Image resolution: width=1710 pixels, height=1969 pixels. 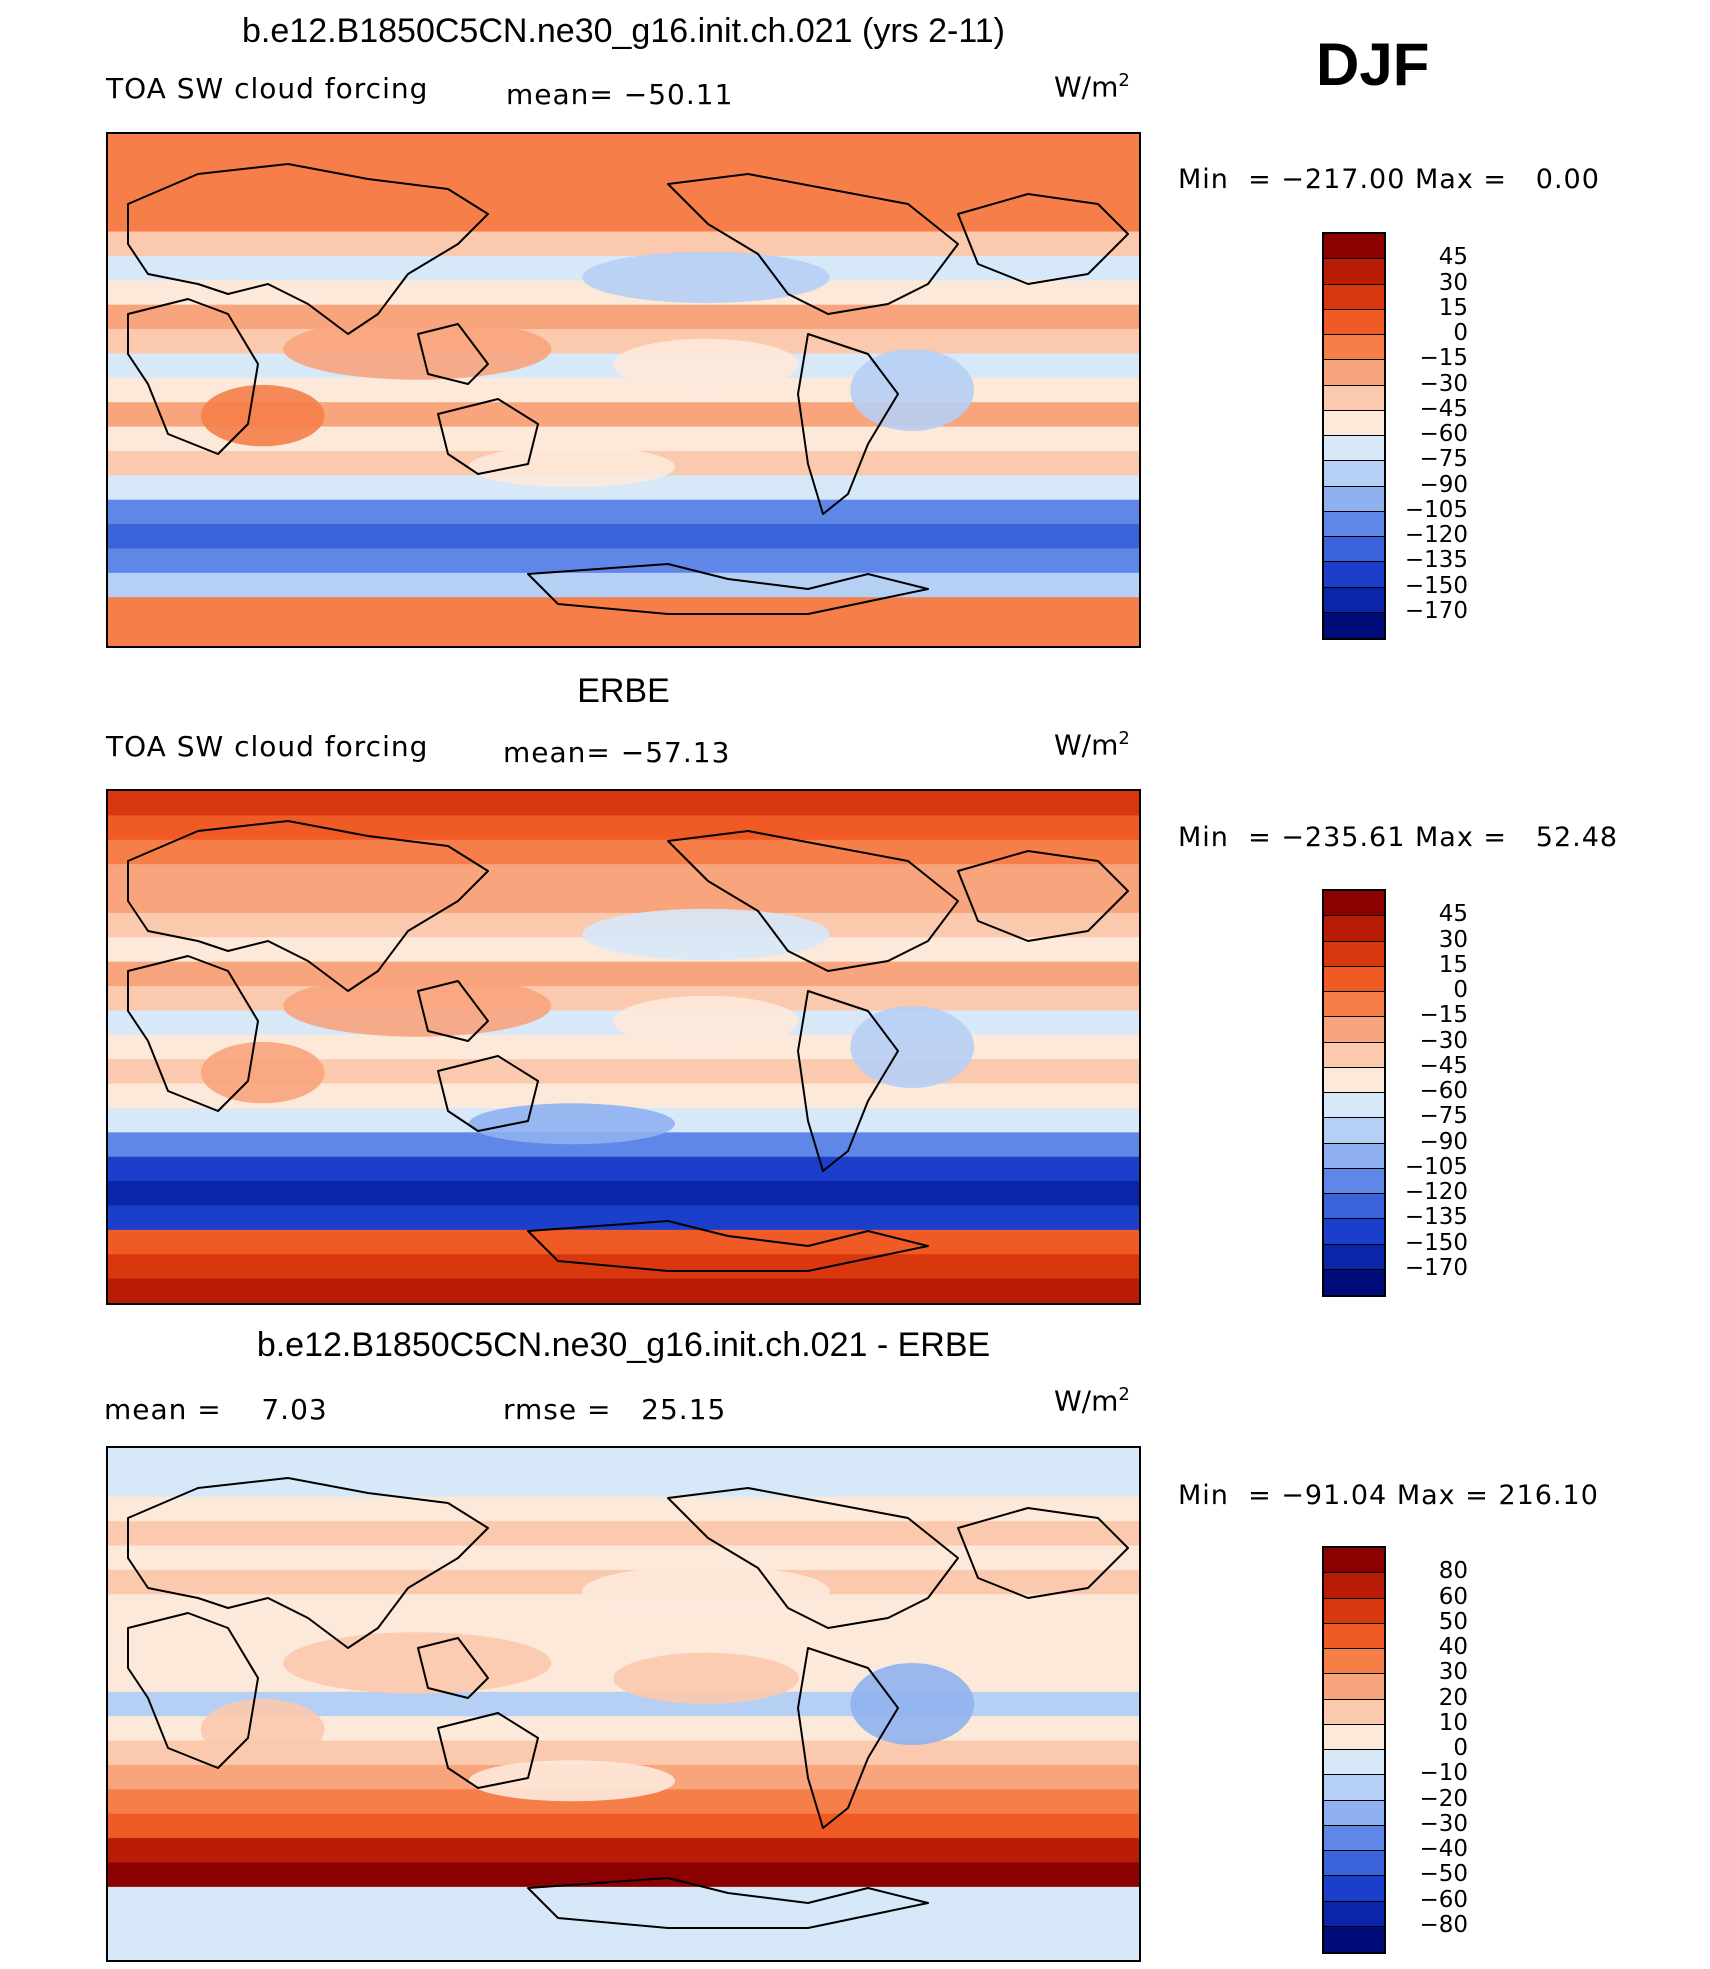 I want to click on colorbar-tick-label: 45, so click(x=1453, y=914).